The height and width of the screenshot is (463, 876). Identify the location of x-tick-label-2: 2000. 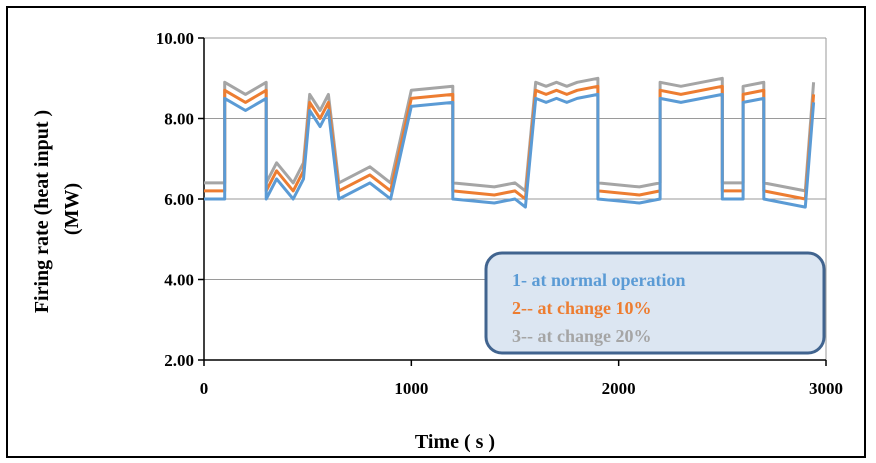
(619, 388).